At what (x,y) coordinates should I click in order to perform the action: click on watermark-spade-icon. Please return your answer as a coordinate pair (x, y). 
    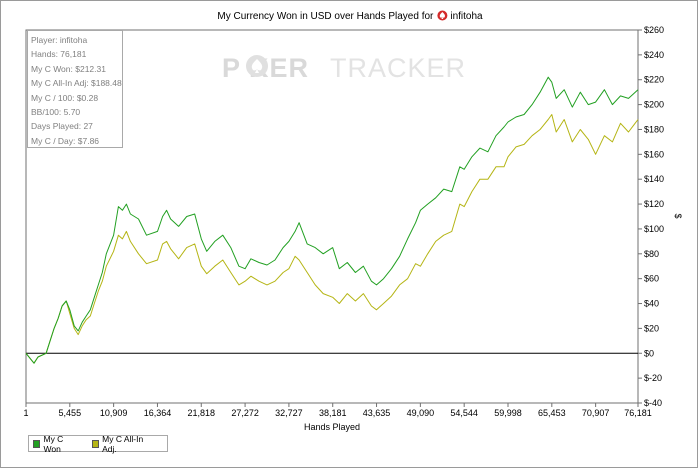
    Looking at the image, I should click on (257, 66).